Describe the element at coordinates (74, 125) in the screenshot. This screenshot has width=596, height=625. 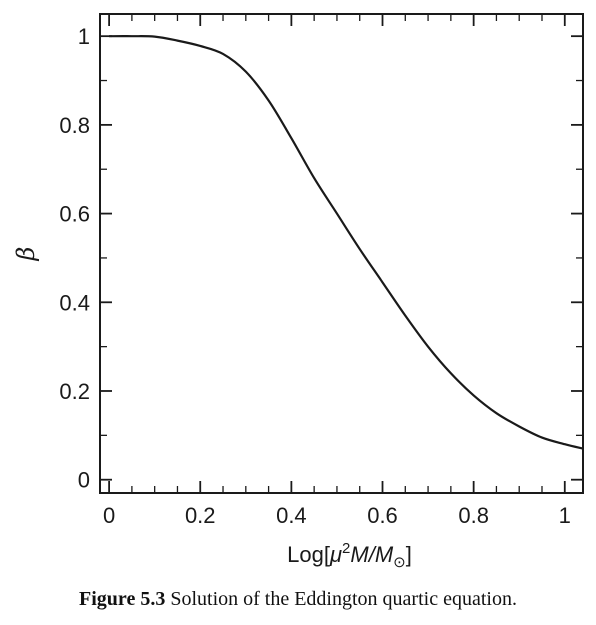
I see `y-tick-label: 0.8` at that location.